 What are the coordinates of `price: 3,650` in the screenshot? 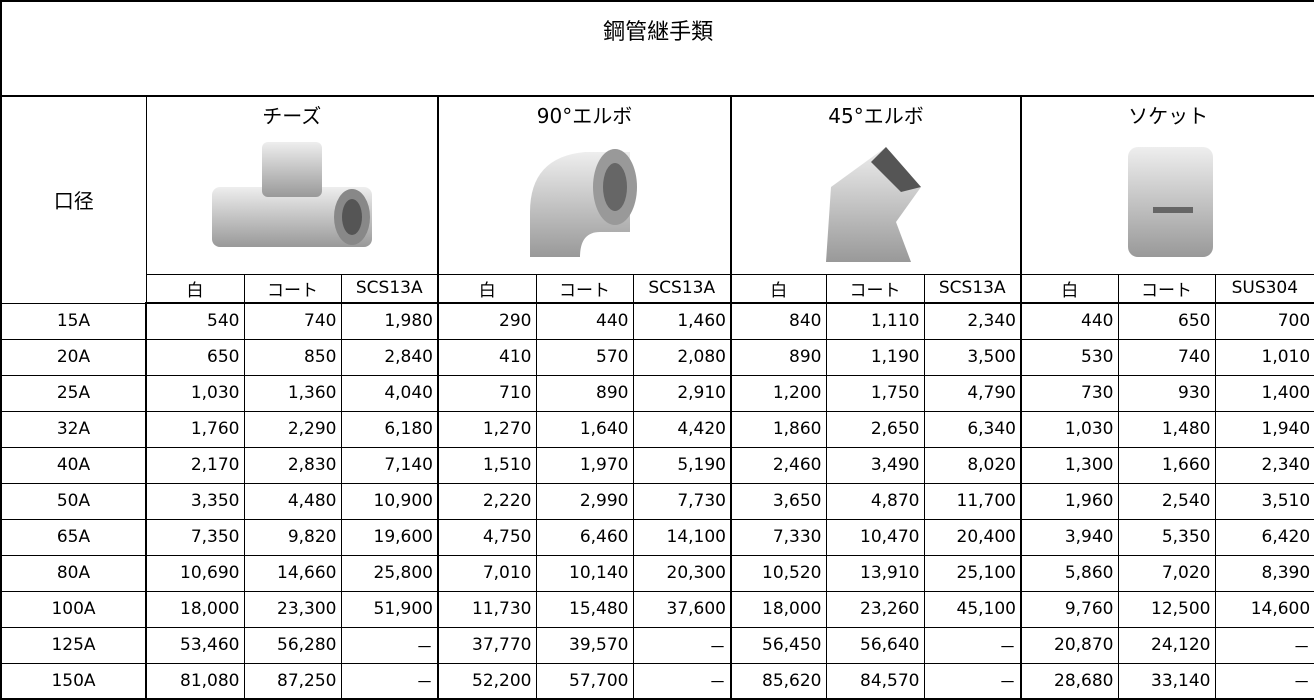 It's located at (778, 501).